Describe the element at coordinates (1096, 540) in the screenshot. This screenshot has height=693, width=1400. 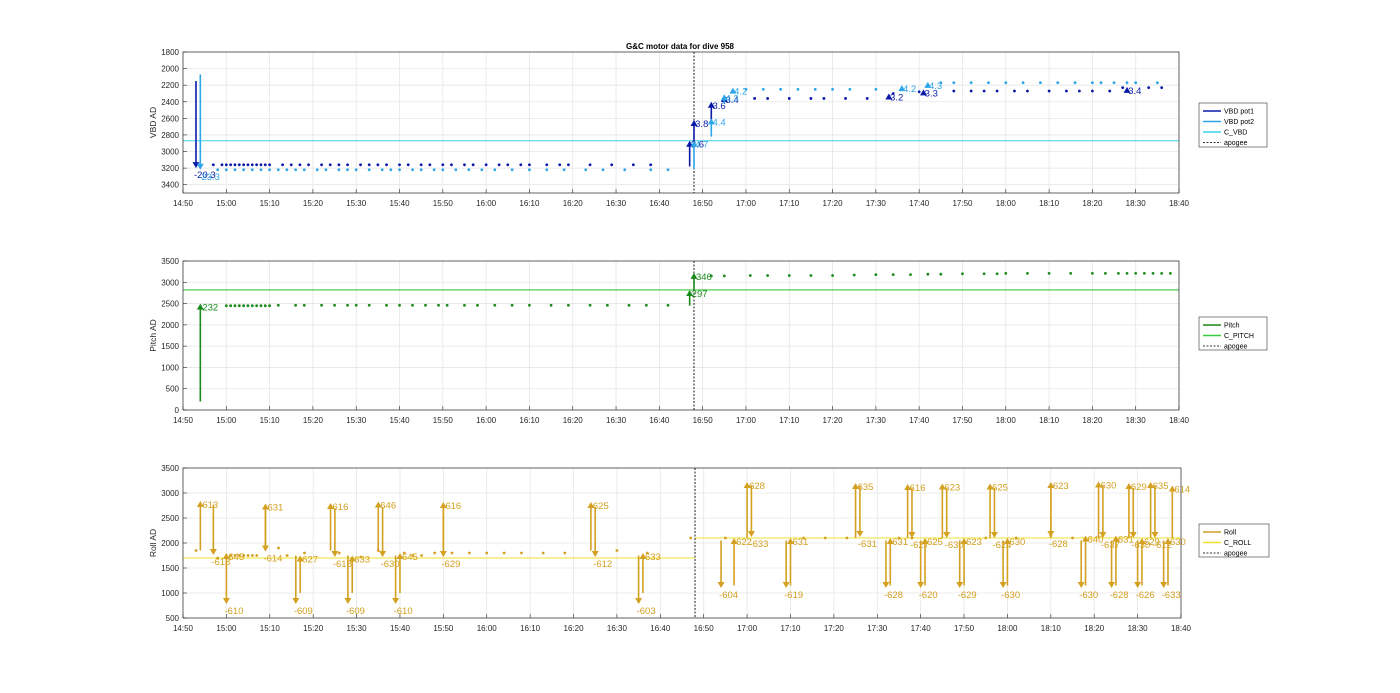
I see `annotation-label: 640` at that location.